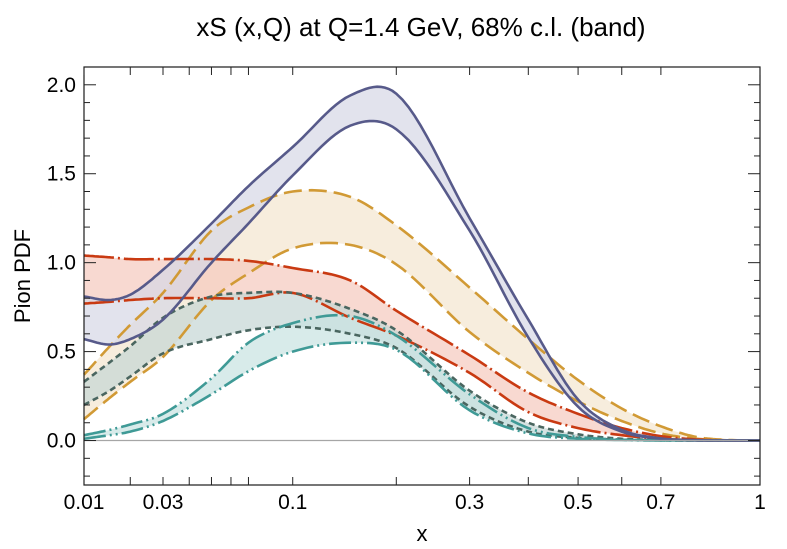  Describe the element at coordinates (61, 441) in the screenshot. I see `y-tick-label: 0.0` at that location.